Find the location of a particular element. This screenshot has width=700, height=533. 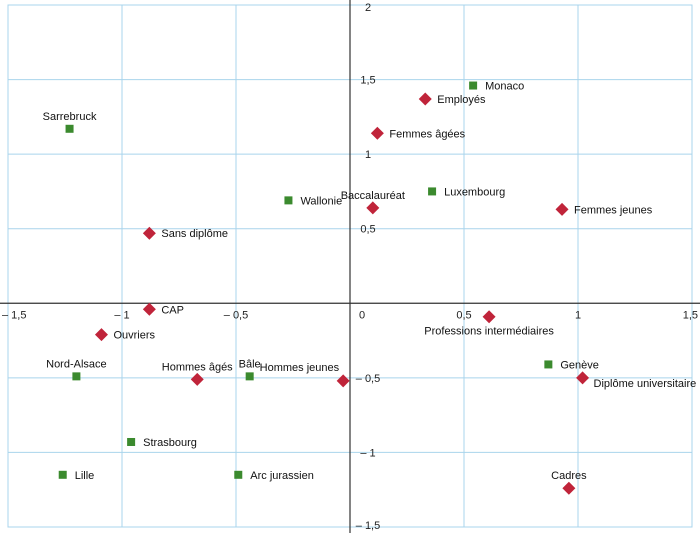

marker-ouvriers is located at coordinates (101, 335).